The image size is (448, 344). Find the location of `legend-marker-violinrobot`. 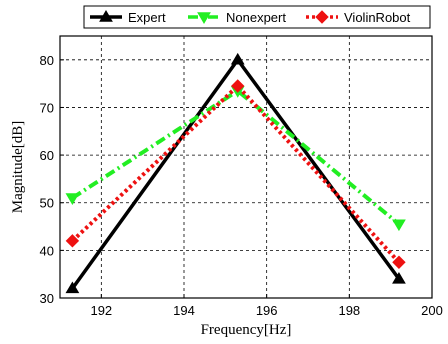

legend-marker-violinrobot is located at coordinates (322, 17).